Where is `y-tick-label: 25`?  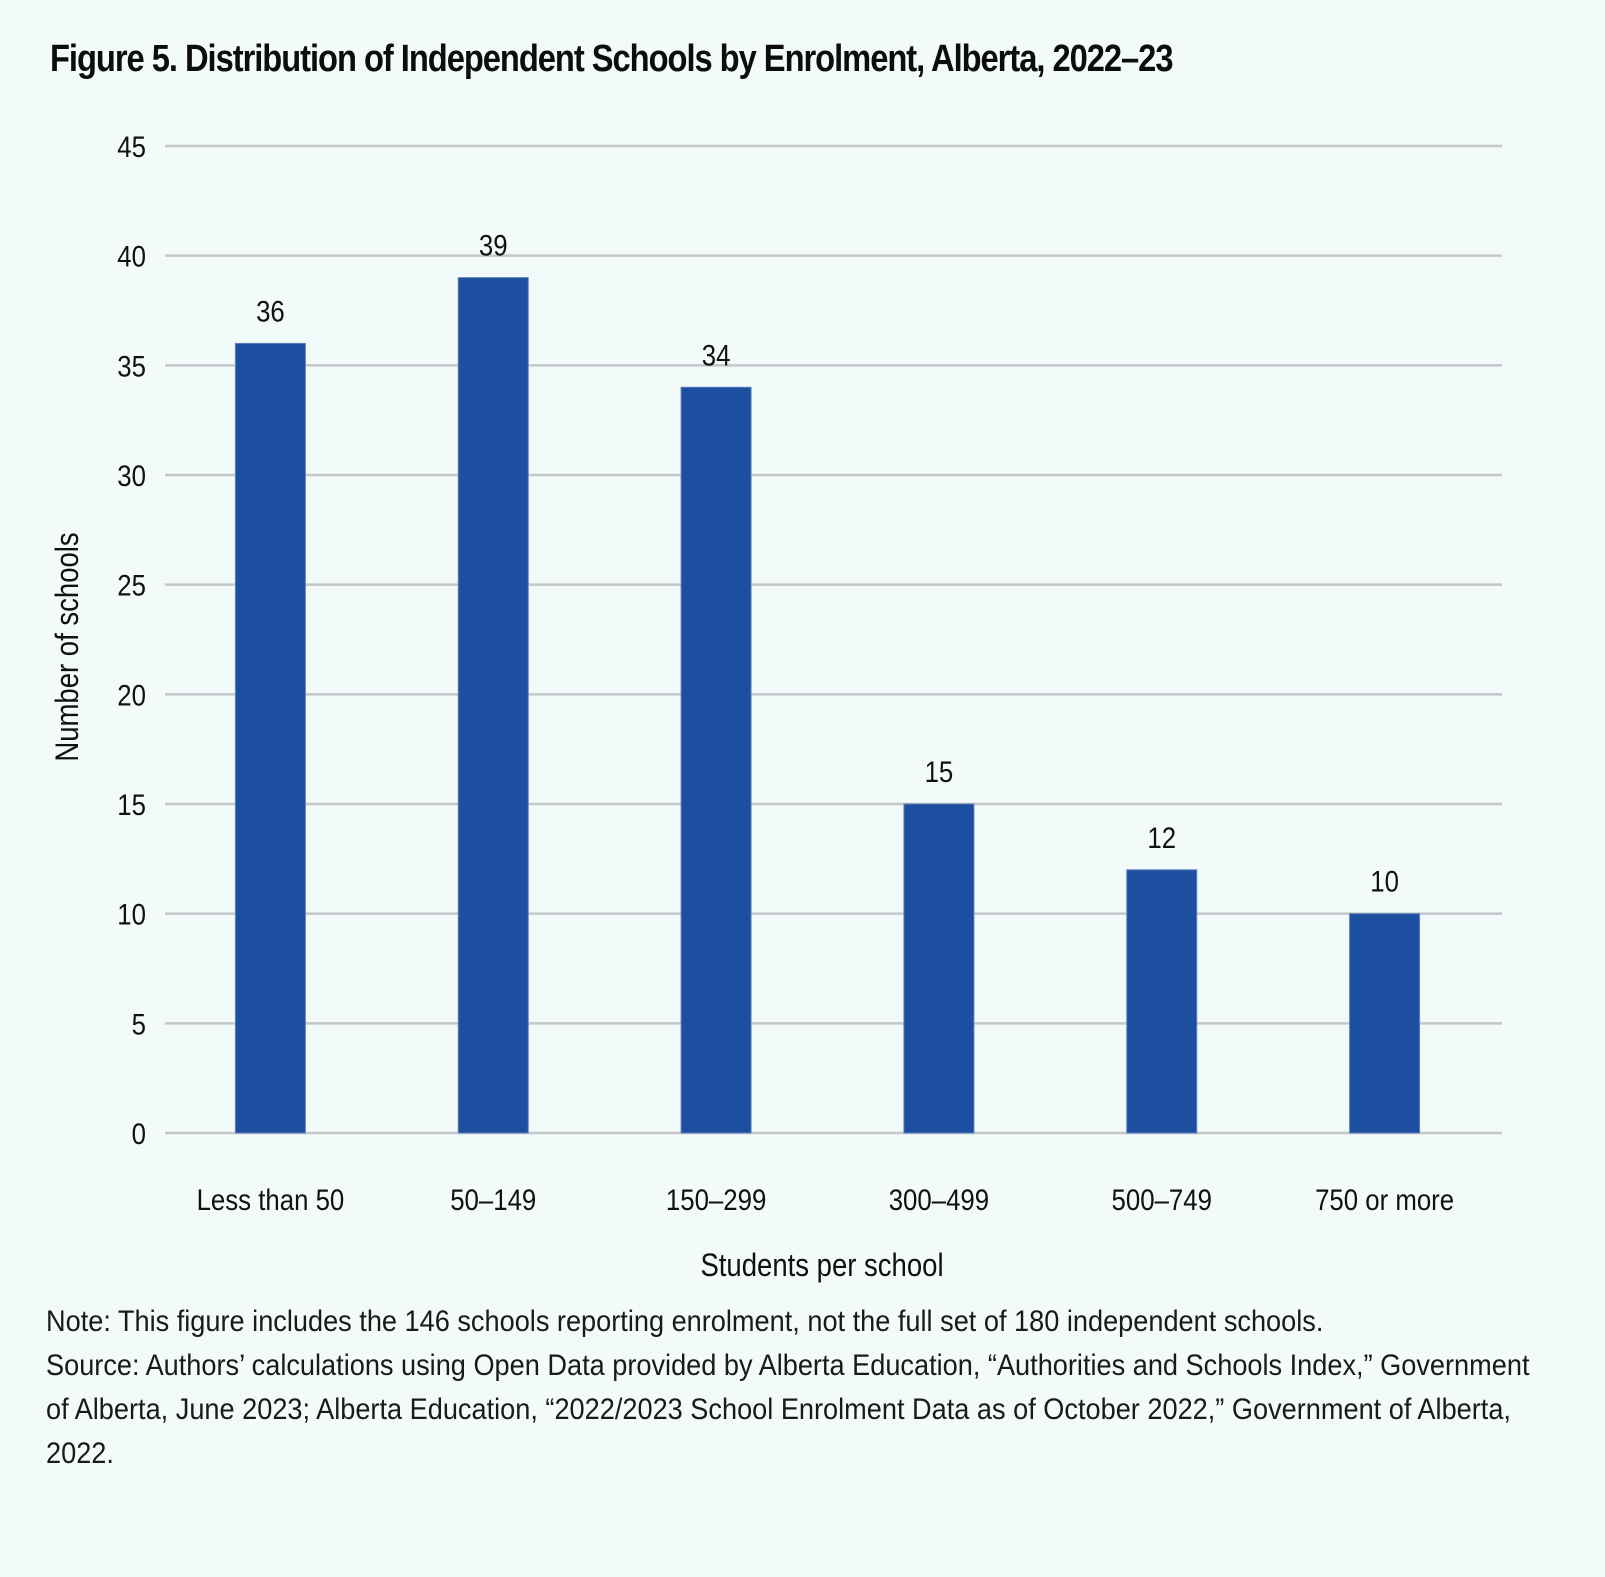
y-tick-label: 25 is located at coordinates (131, 585).